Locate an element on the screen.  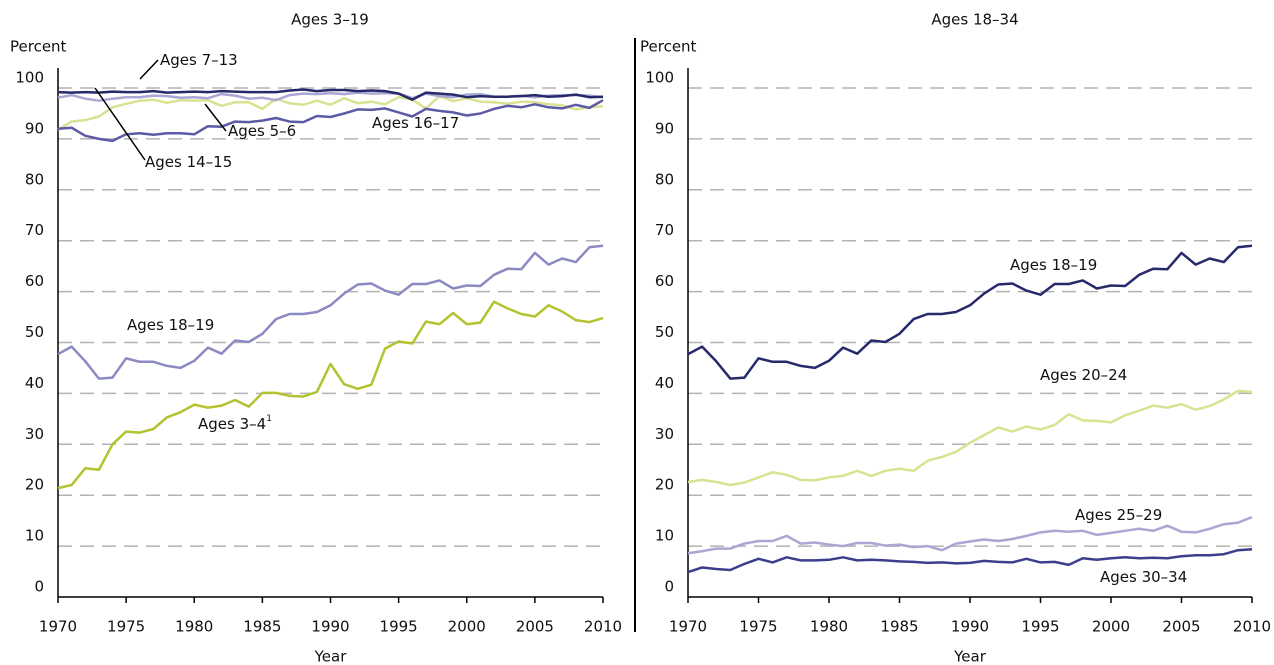
series-label-name: Ages 5–6 is located at coordinates (262, 131).